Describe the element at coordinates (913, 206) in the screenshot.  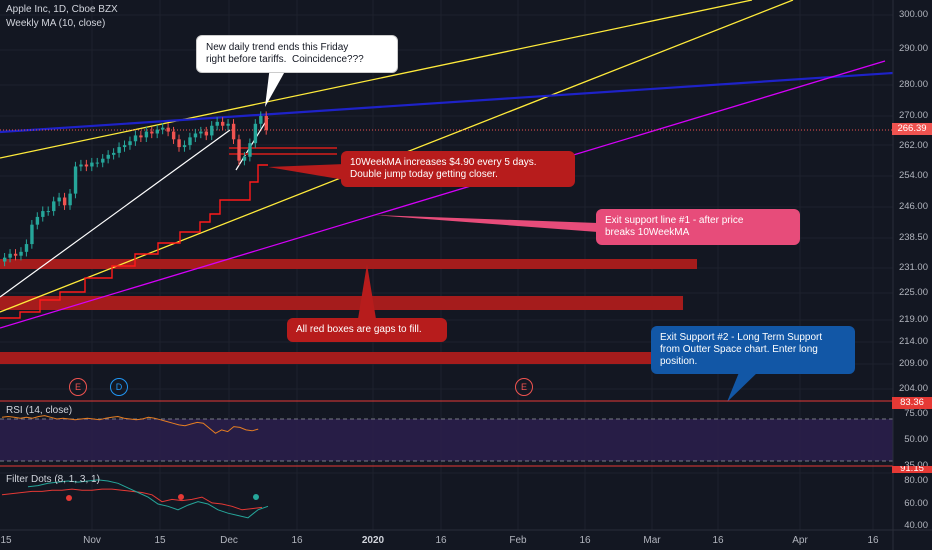
I see `price-tick: 246.00` at that location.